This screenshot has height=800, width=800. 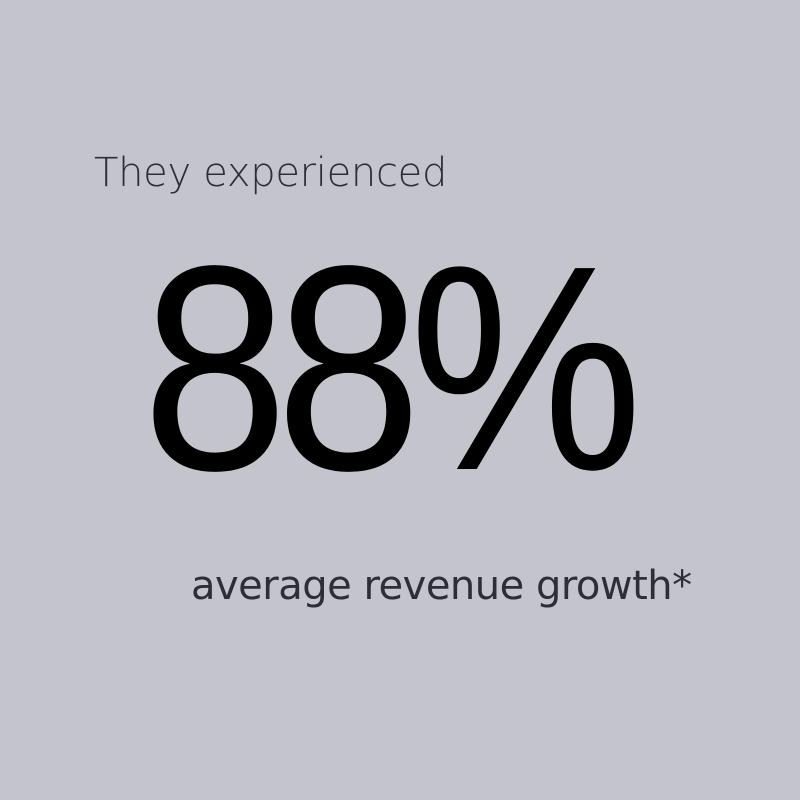 What do you see at coordinates (271, 173) in the screenshot?
I see `intro-text: They experienced` at bounding box center [271, 173].